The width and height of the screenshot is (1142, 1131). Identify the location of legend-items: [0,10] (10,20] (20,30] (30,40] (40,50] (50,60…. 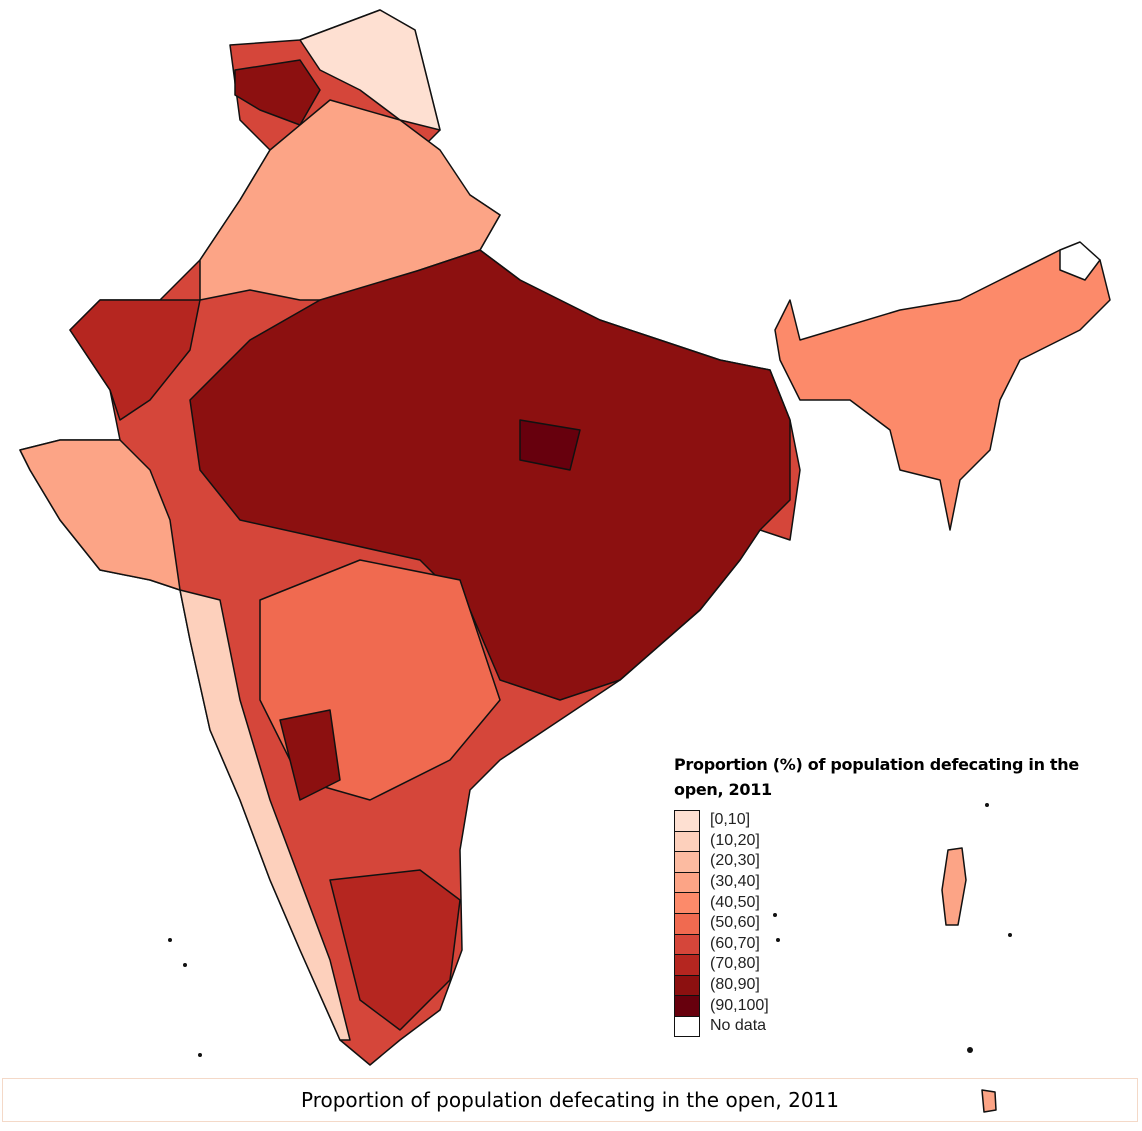
(884, 923).